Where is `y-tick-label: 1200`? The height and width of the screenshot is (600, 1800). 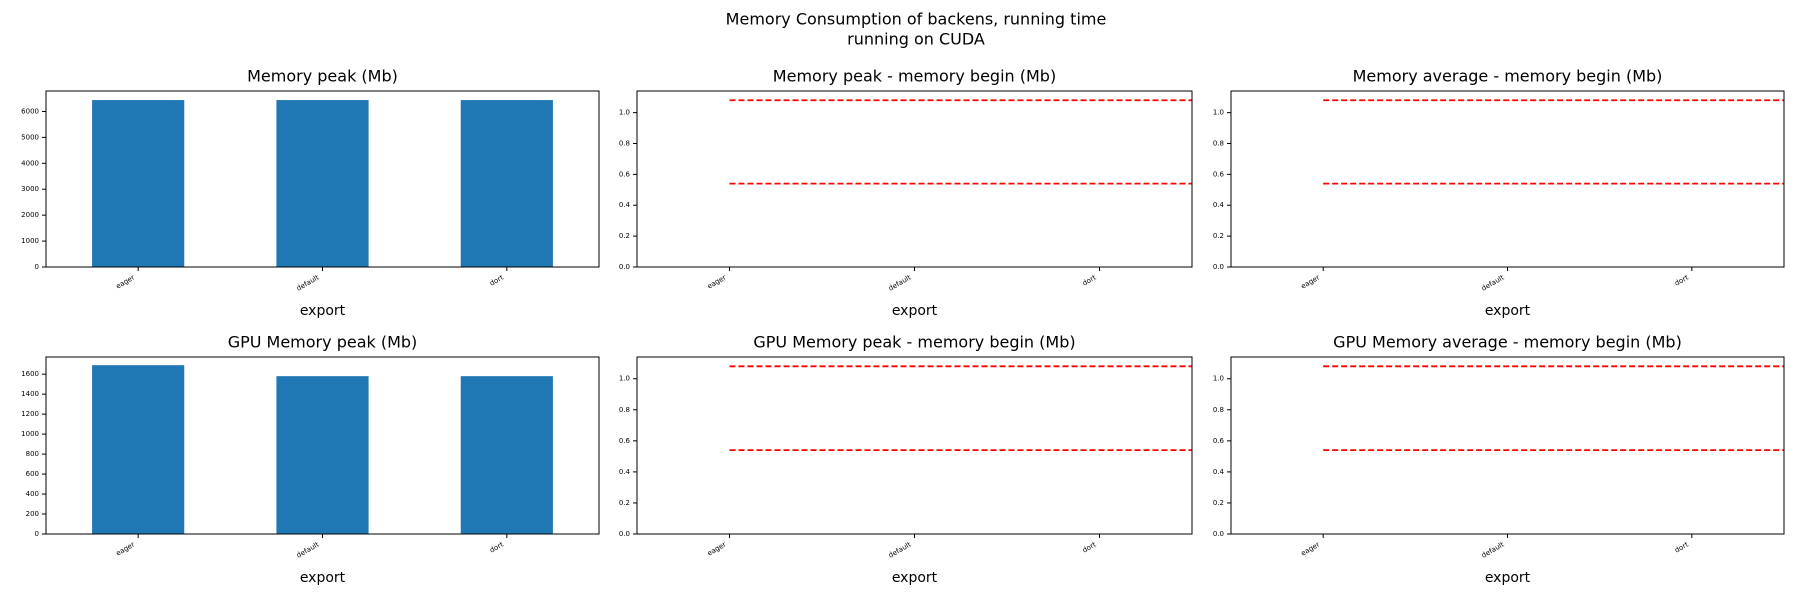
y-tick-label: 1200 is located at coordinates (30, 414).